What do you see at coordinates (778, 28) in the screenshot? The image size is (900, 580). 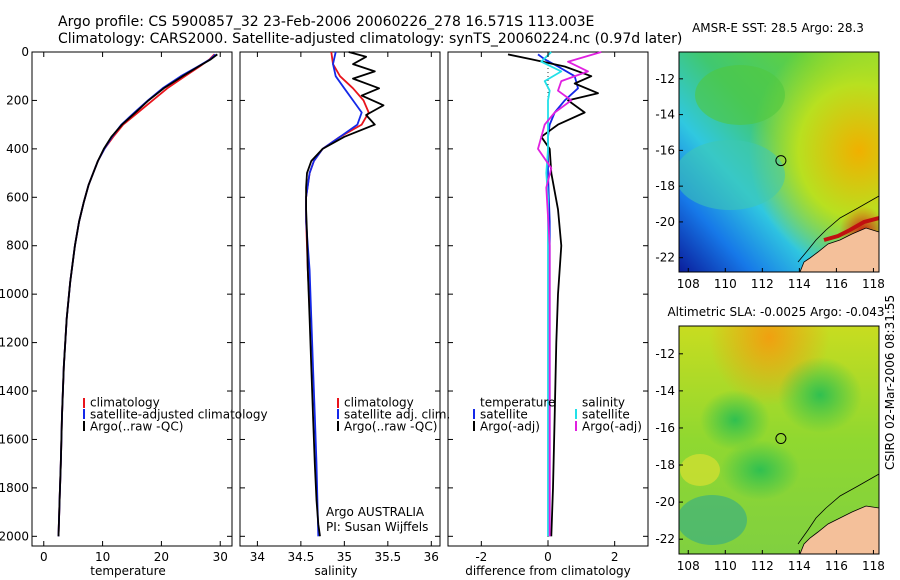 I see `sst-map-title: AMSR-E SST: 28.5 Argo: 28.3` at bounding box center [778, 28].